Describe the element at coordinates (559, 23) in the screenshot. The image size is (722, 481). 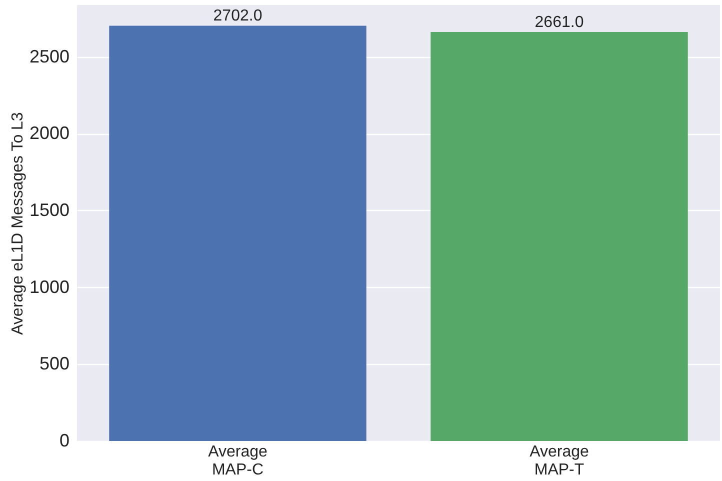
I see `data-label: 2661.0` at that location.